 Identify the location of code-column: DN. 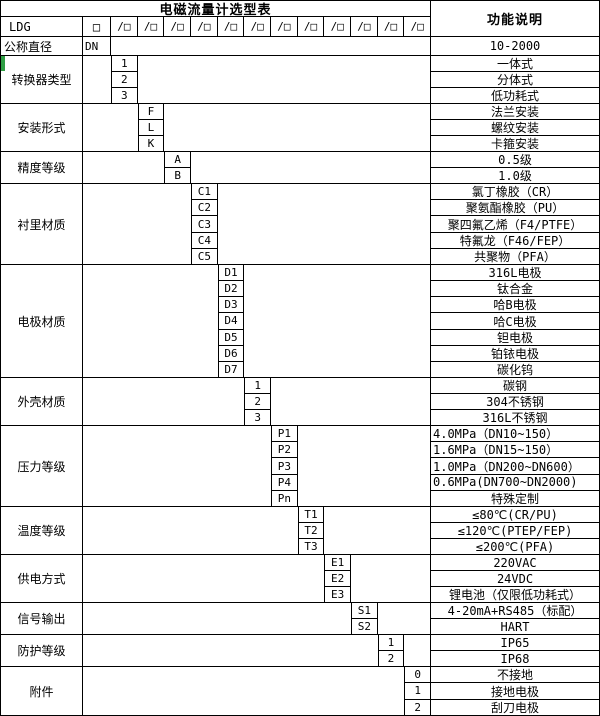
(97, 46).